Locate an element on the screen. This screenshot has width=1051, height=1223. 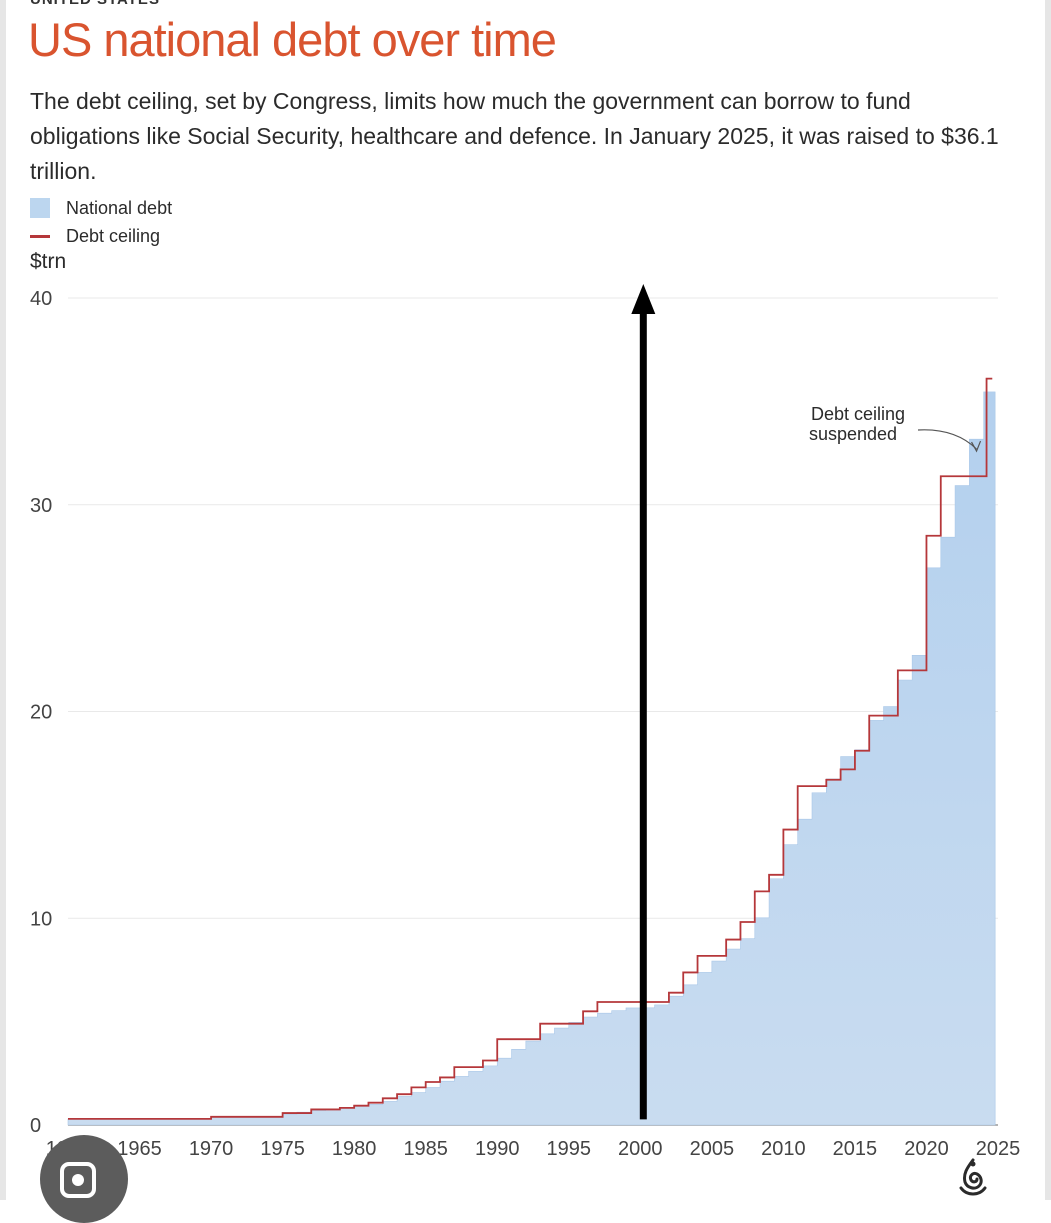
overlay-arrow-head is located at coordinates (643, 299).